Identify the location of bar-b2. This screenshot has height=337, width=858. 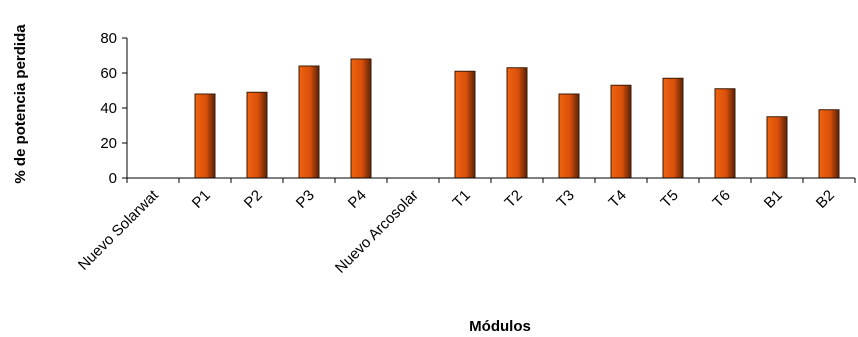
(829, 144).